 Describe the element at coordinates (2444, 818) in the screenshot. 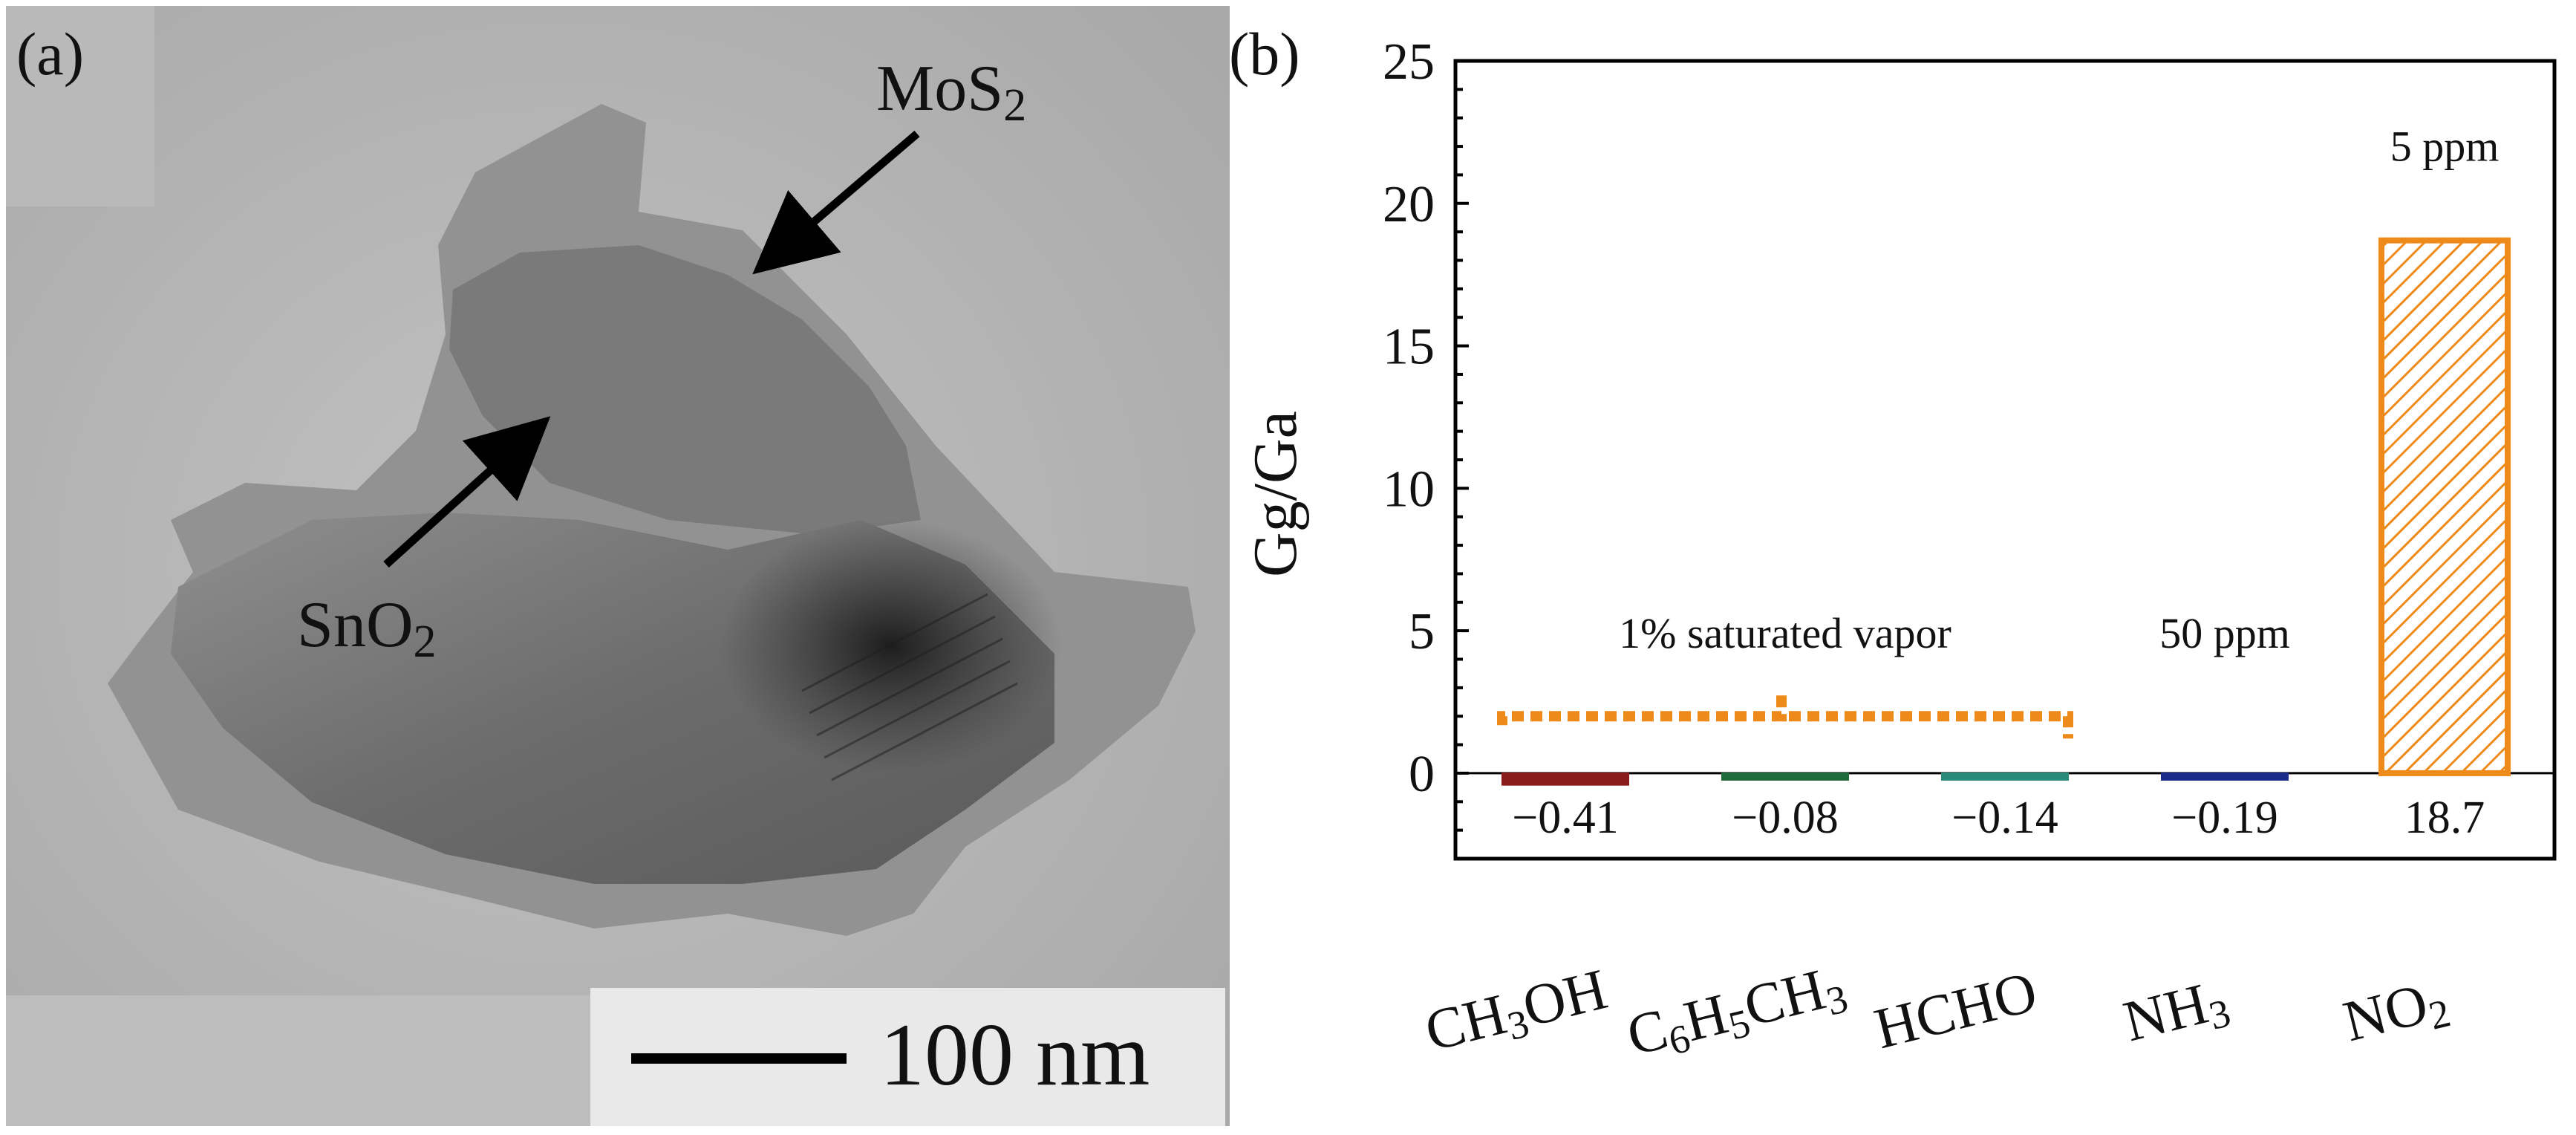

I see `value-label: 18.7` at that location.